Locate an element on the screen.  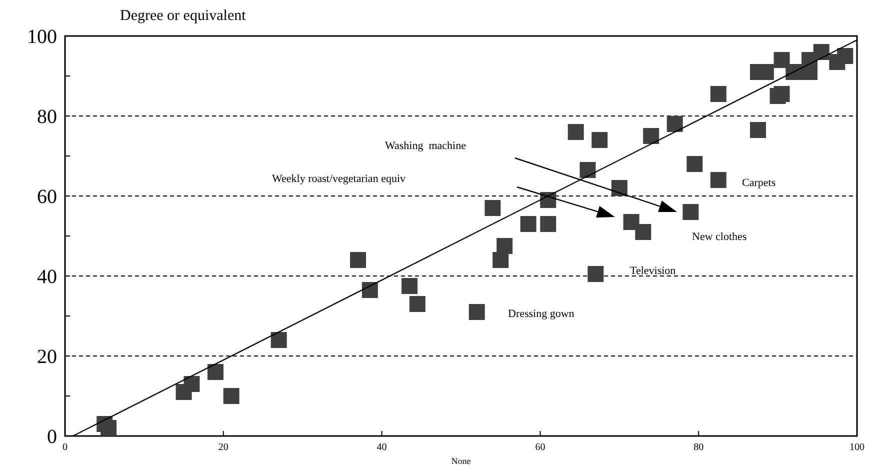
y-tick-label: 60 is located at coordinates (47, 197).